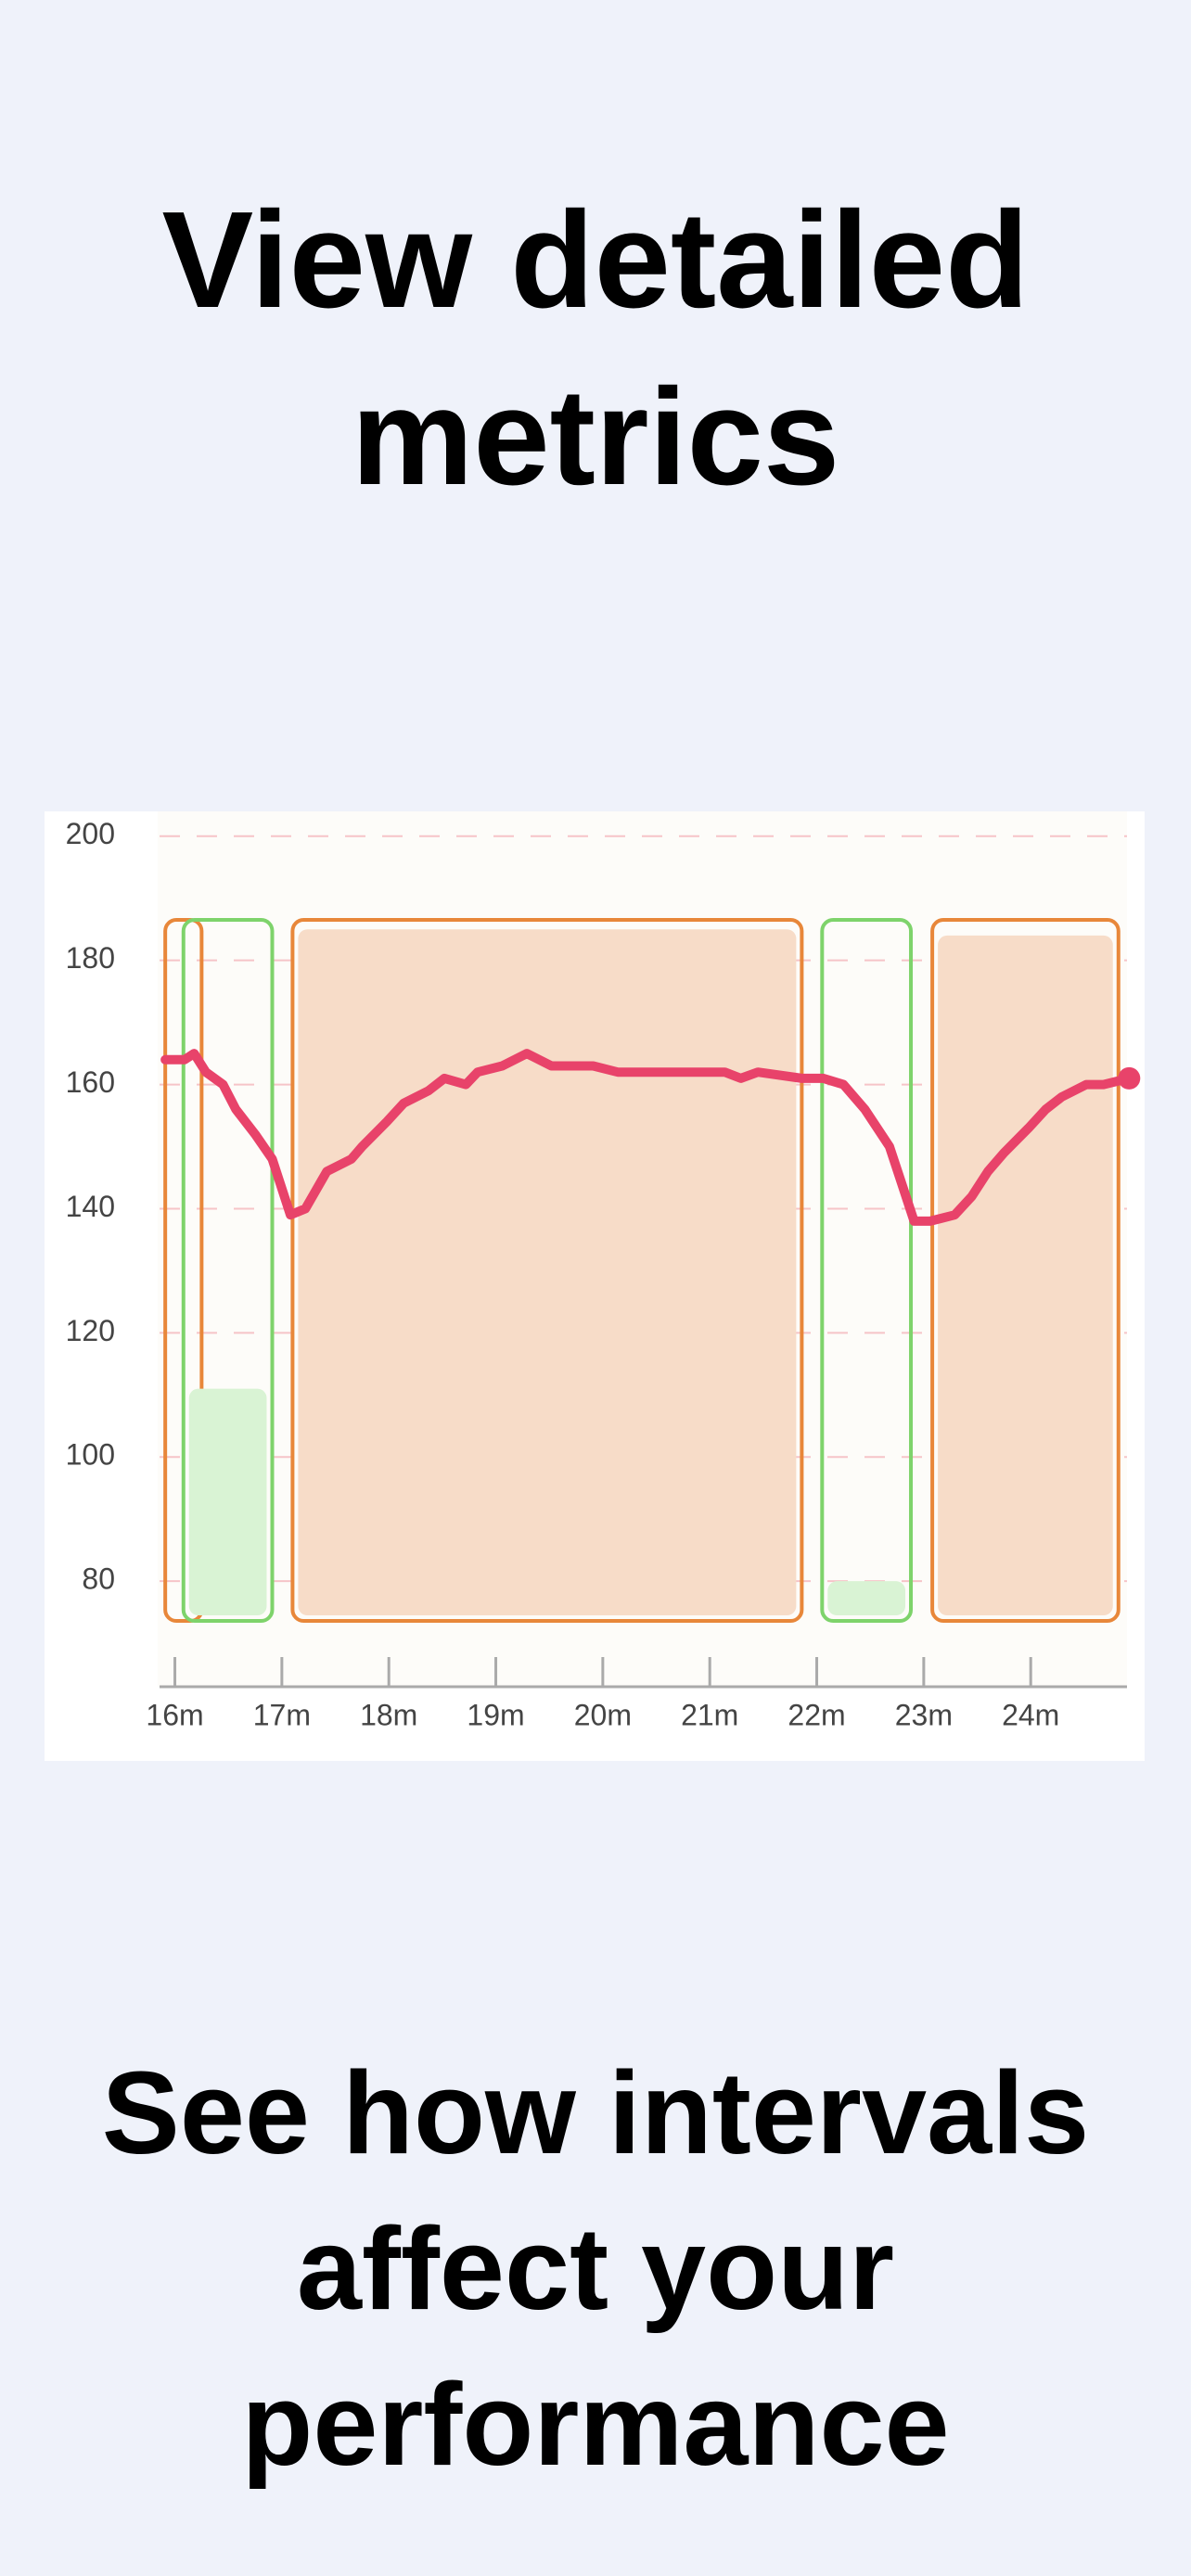 The width and height of the screenshot is (1191, 2576). I want to click on x-tick-label: 21m, so click(709, 1714).